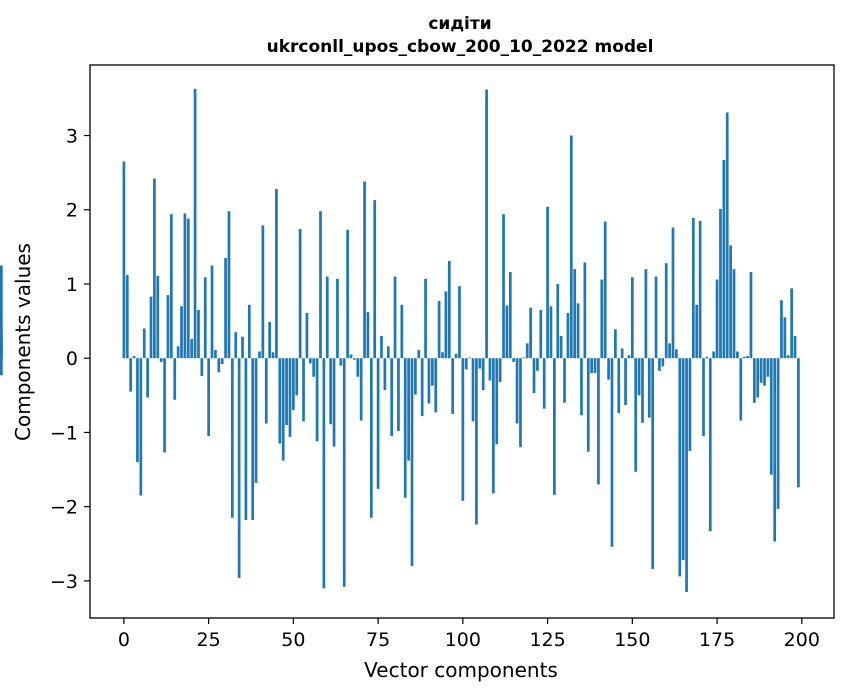 The width and height of the screenshot is (847, 696). Describe the element at coordinates (463, 640) in the screenshot. I see `x-tick-label: 100` at that location.